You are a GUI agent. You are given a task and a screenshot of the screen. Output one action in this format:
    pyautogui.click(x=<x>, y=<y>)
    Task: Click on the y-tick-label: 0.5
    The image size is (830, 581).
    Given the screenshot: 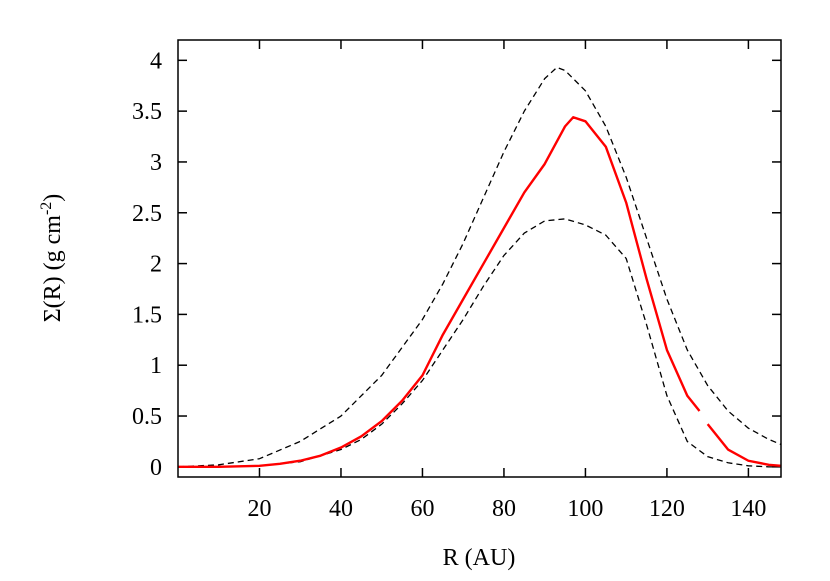 What is the action you would take?
    pyautogui.click(x=147, y=417)
    